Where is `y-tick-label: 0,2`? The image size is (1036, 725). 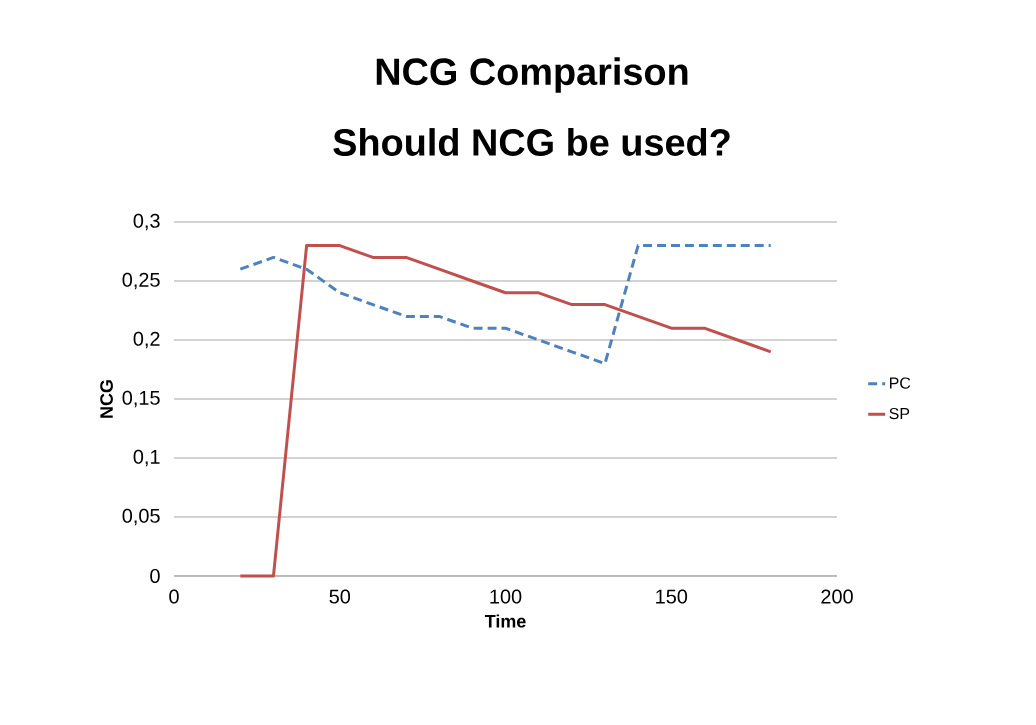 y-tick-label: 0,2 is located at coordinates (146, 340).